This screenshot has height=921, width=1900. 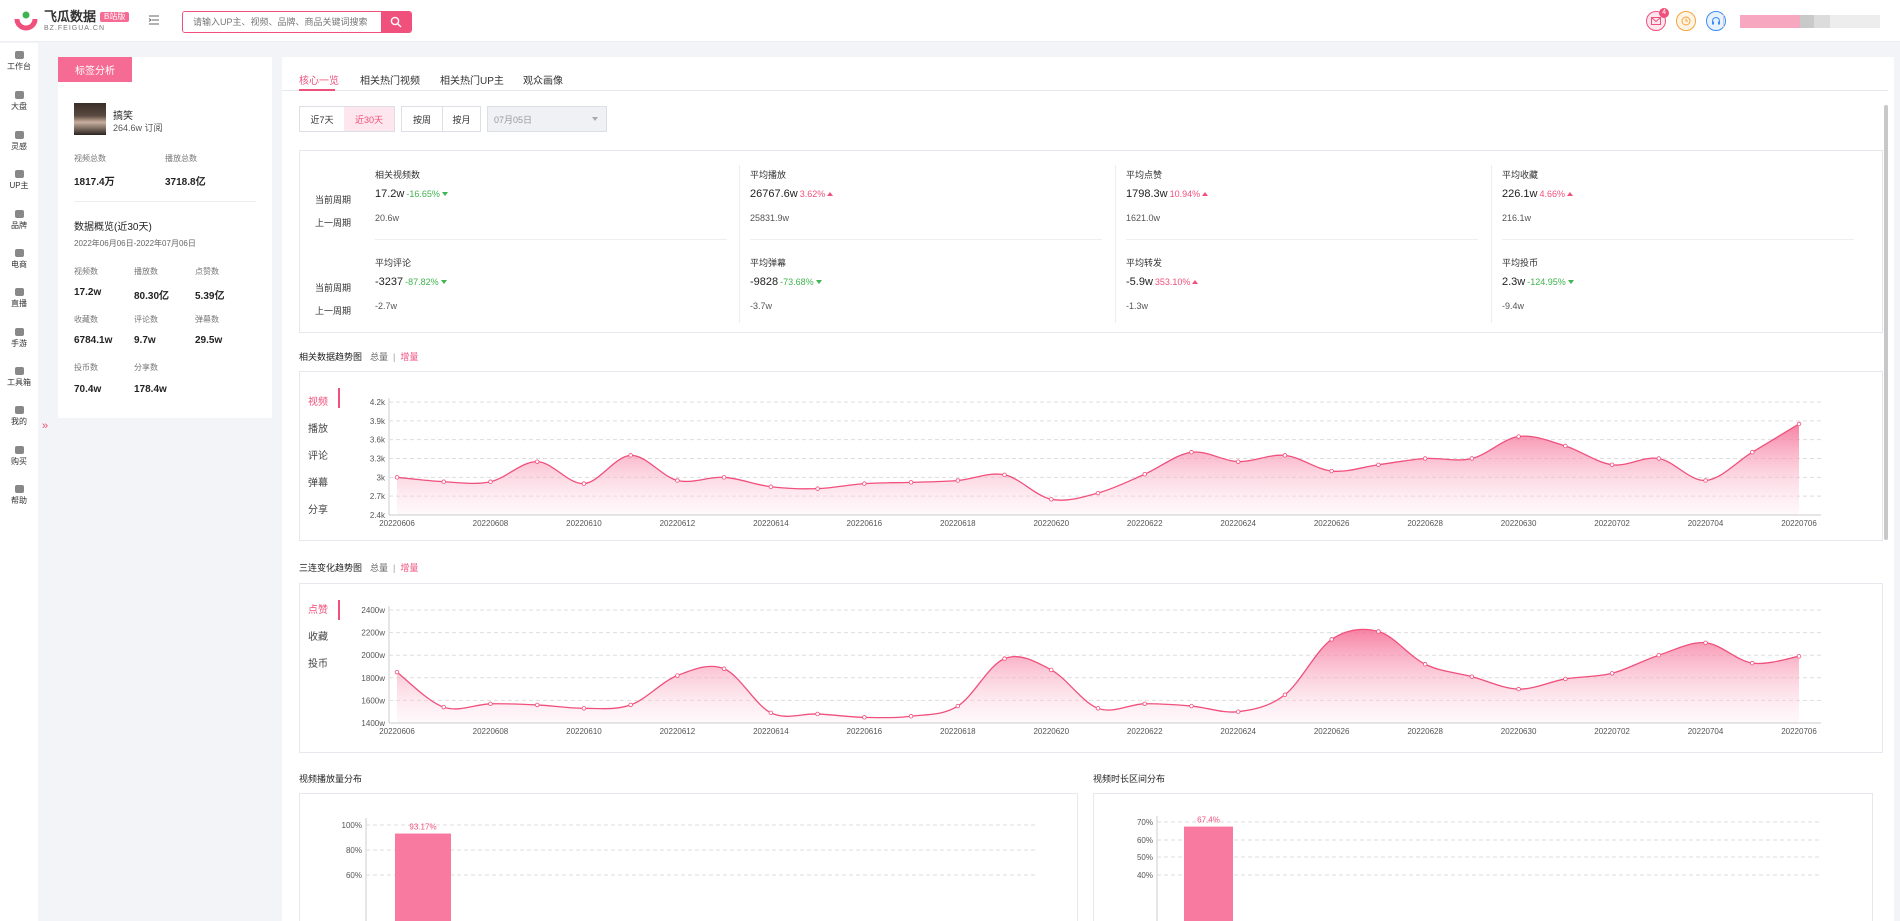 What do you see at coordinates (19, 225) in the screenshot?
I see `nav-label: 品牌` at bounding box center [19, 225].